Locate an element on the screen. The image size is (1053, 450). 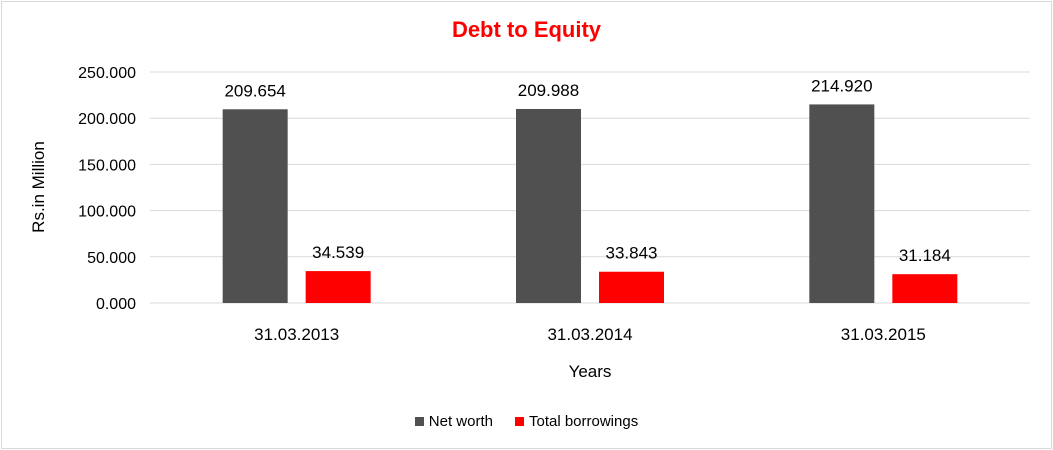
data-label: 31.184 is located at coordinates (925, 255).